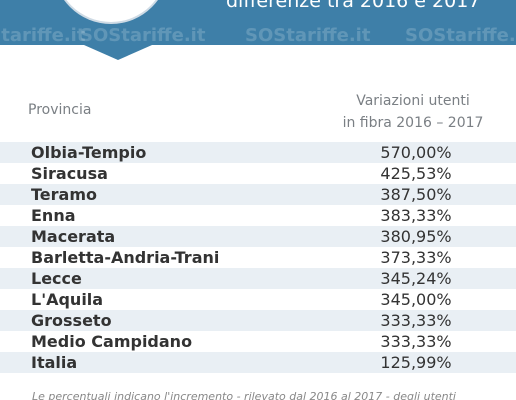 This screenshot has width=516, height=400. What do you see at coordinates (258, 215) in the screenshot?
I see `table-row: Enna 383,33%` at bounding box center [258, 215].